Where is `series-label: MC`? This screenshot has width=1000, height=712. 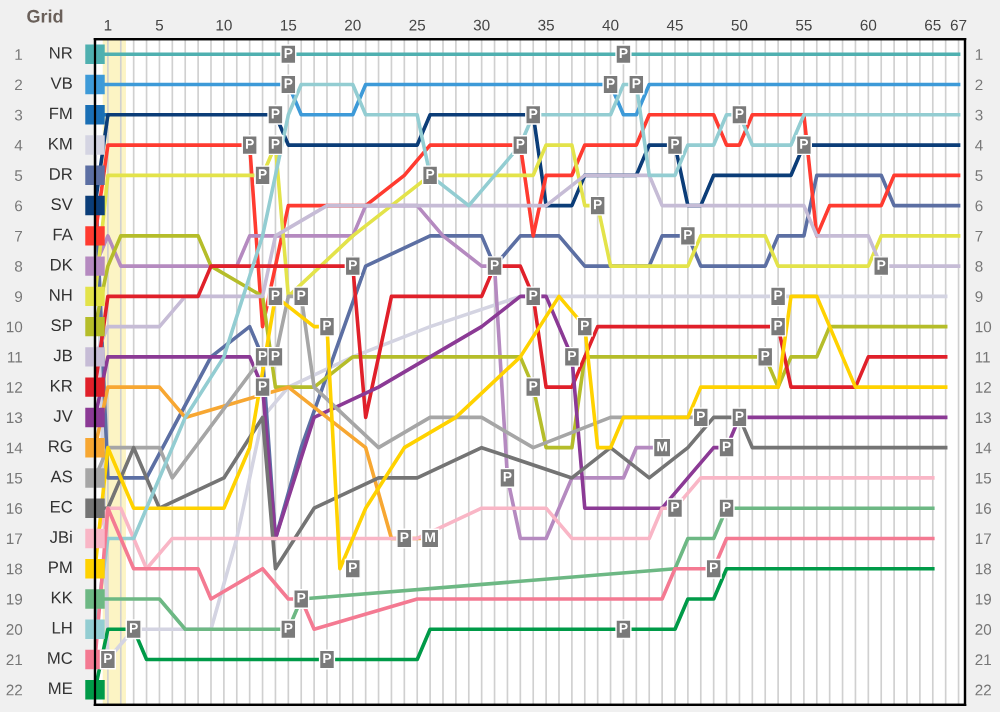
series-label: MC is located at coordinates (60, 658).